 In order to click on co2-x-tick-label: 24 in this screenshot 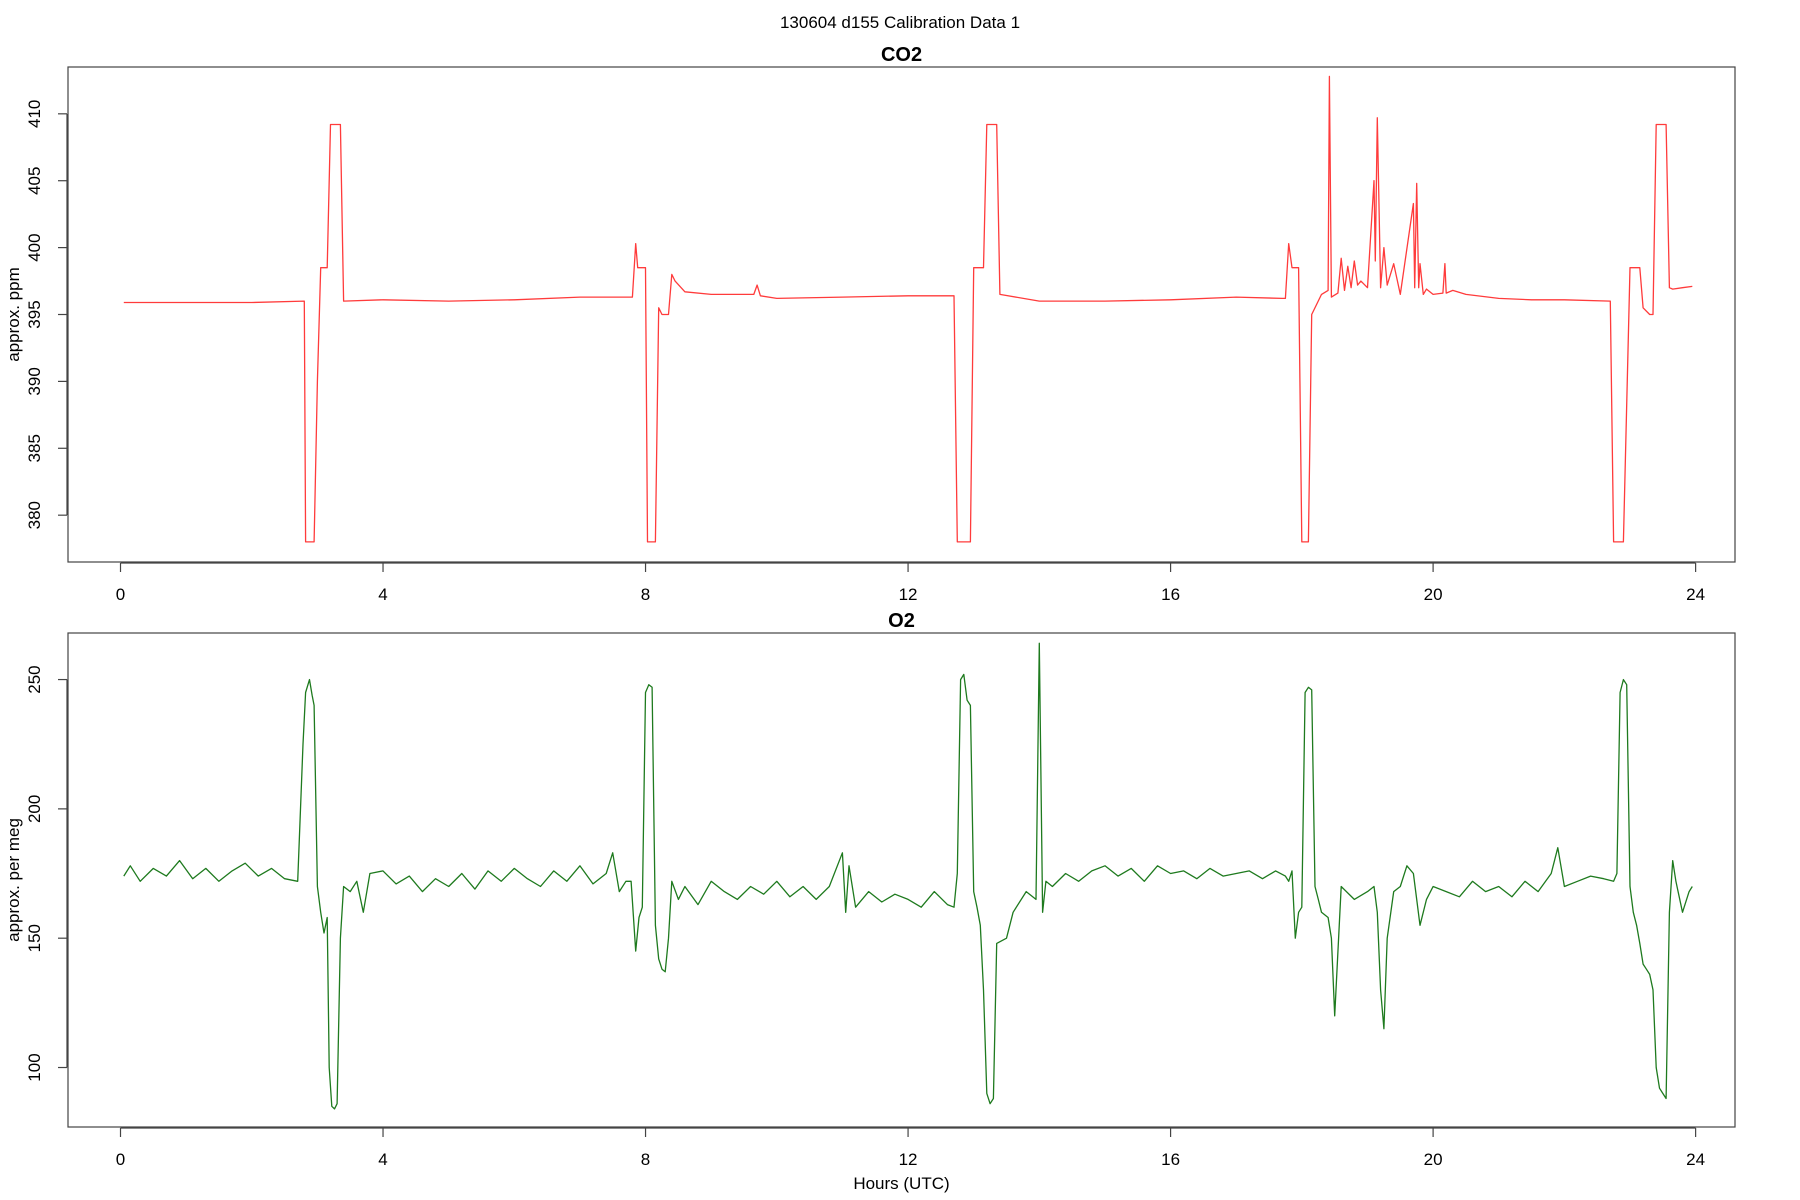, I will do `click(1695, 594)`.